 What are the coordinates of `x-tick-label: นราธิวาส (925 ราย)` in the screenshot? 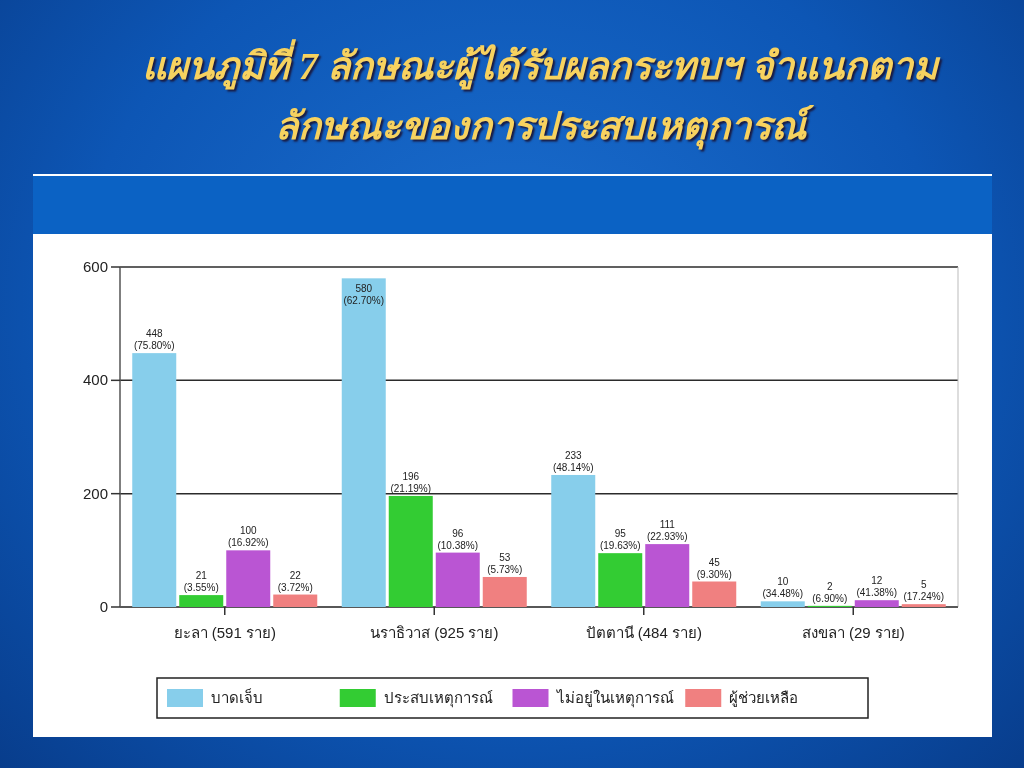 It's located at (434, 632).